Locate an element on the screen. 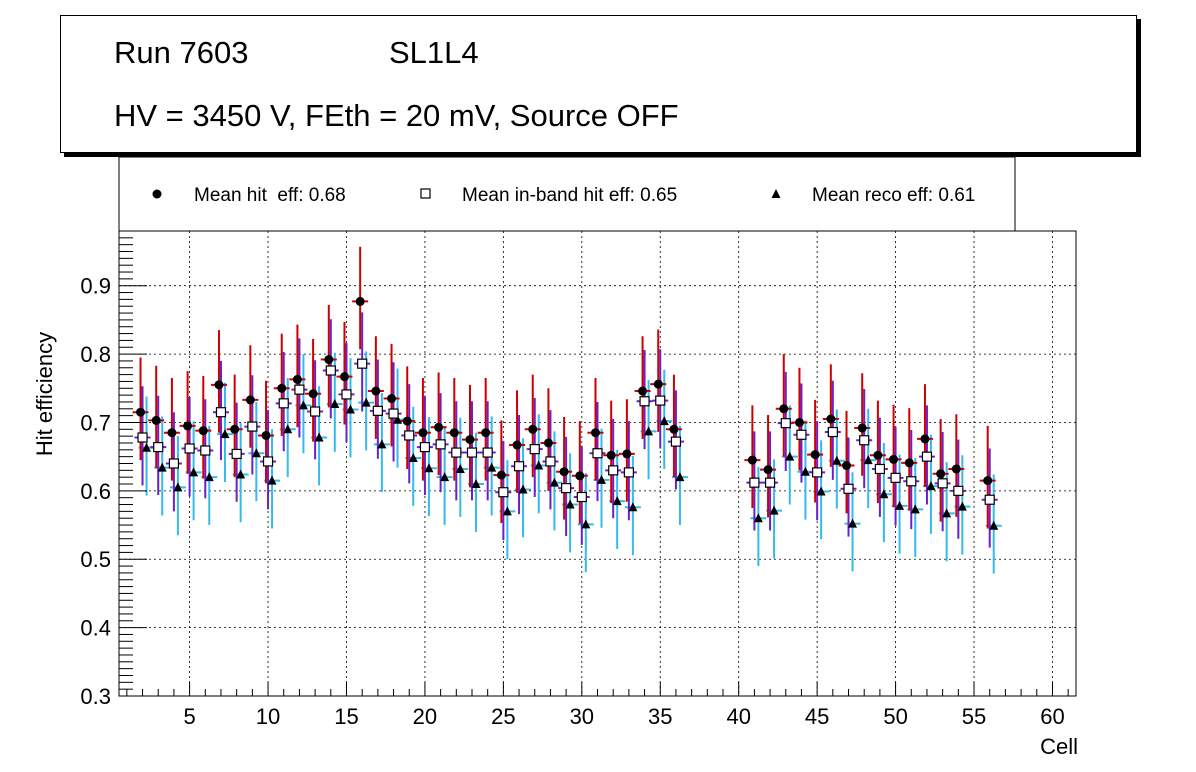 This screenshot has height=772, width=1196. x-tick-label: 55 is located at coordinates (974, 716).